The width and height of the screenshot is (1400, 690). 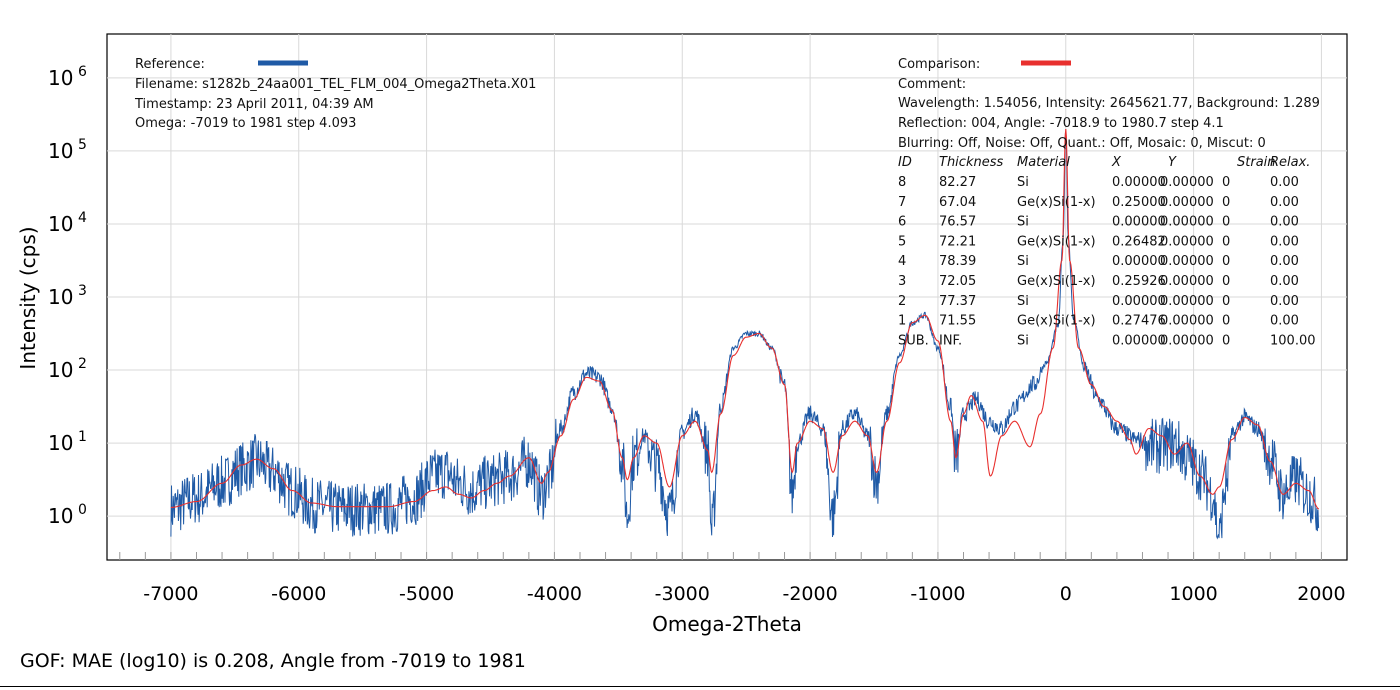 I want to click on x-minor-ticks, so click(x=720, y=556).